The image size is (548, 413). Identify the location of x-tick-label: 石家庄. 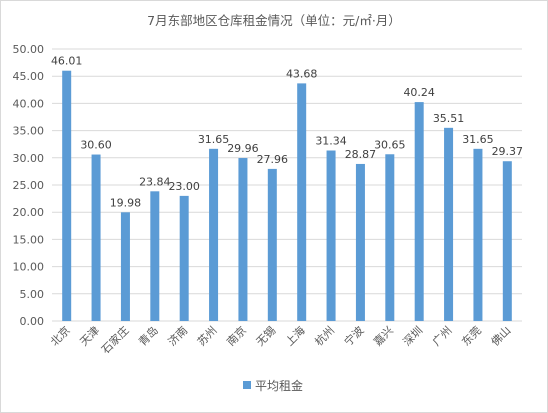
(114, 339).